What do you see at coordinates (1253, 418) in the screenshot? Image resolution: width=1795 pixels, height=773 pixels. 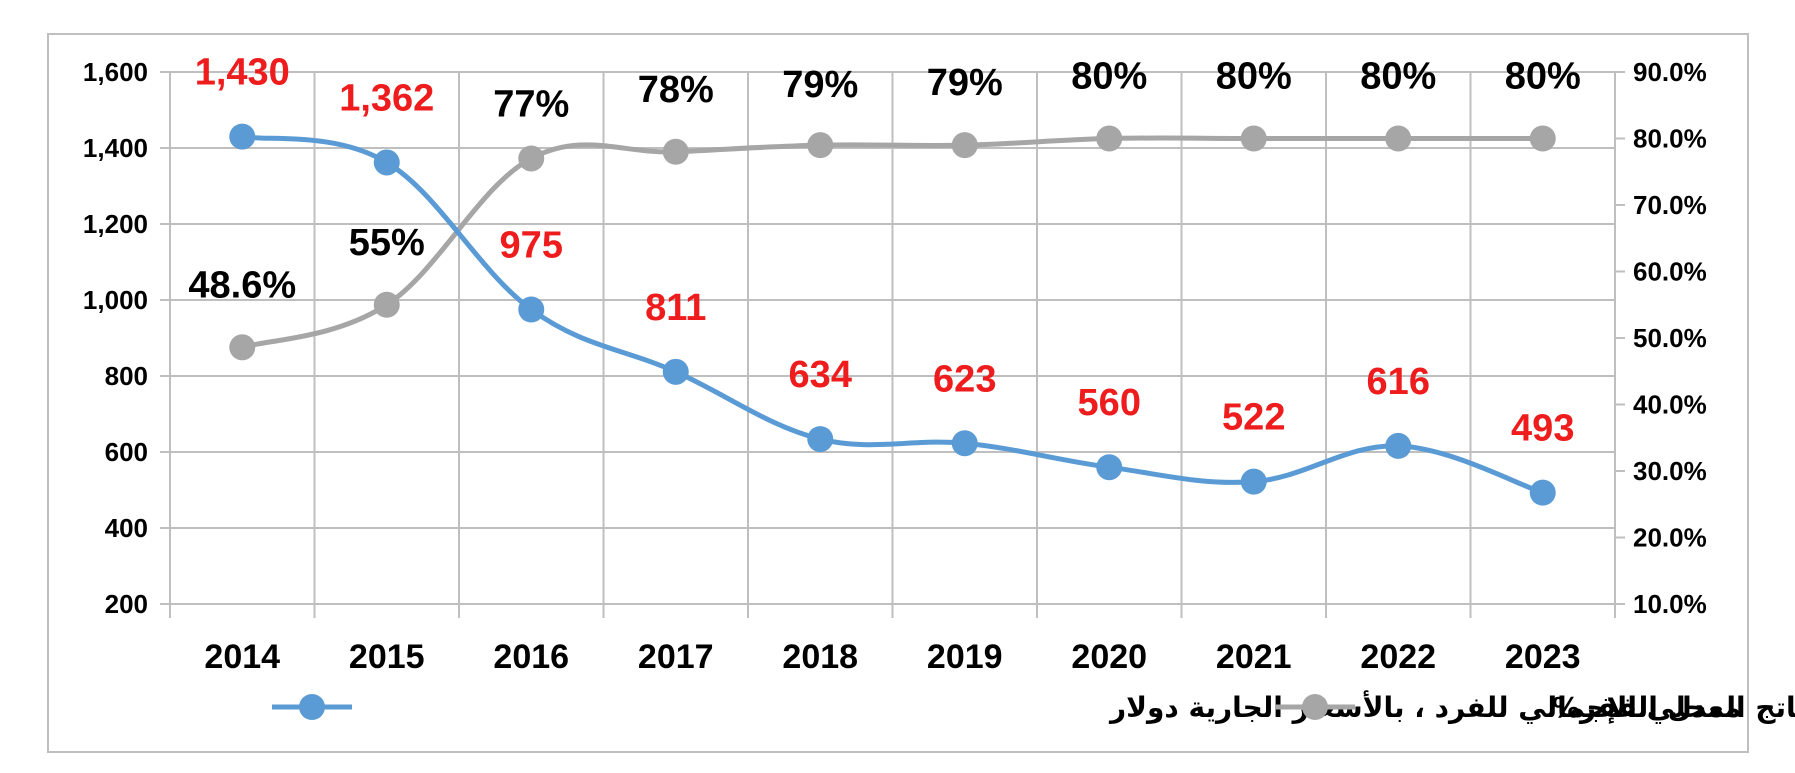 I see `data-label-gdp: 522` at bounding box center [1253, 418].